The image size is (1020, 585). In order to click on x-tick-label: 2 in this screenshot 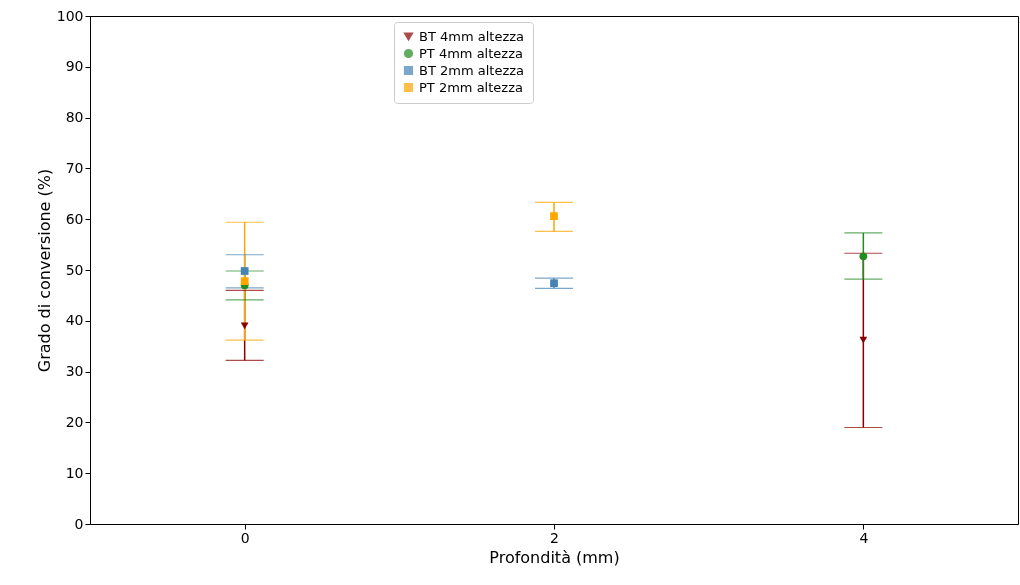, I will do `click(554, 537)`.